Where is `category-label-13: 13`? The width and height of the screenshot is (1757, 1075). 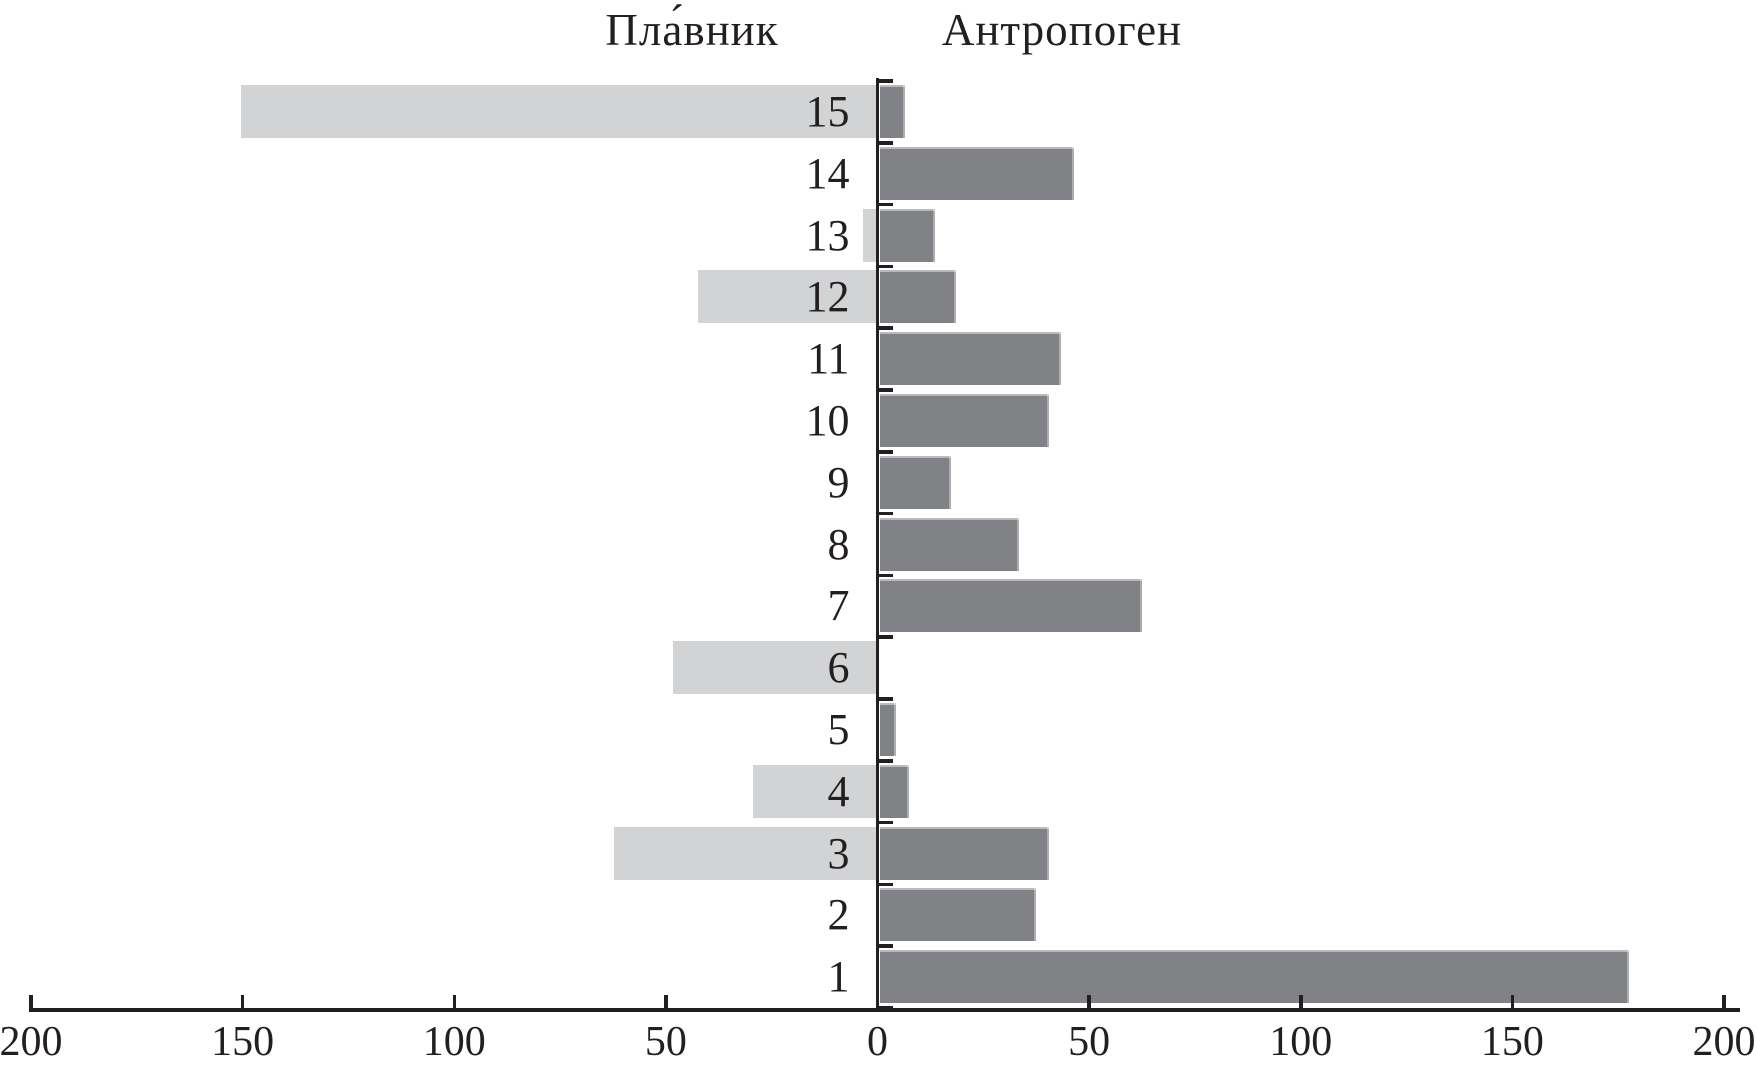 category-label-13: 13 is located at coordinates (827, 235).